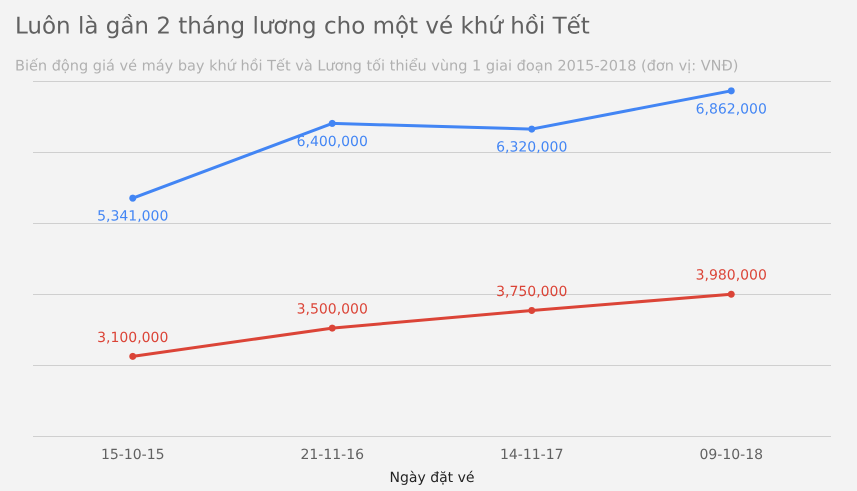 This screenshot has width=857, height=491. I want to click on data-label: 3,750,000, so click(532, 292).